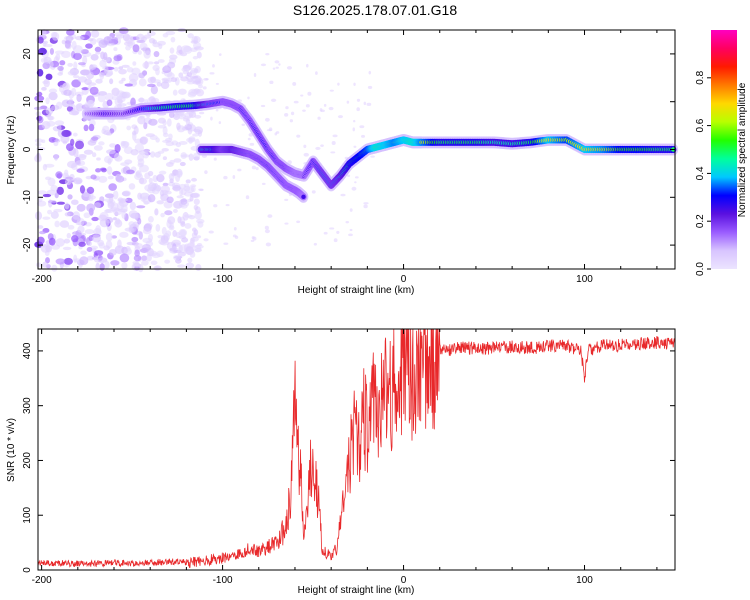 The image size is (750, 600). Describe the element at coordinates (742, 149) in the screenshot. I see `colorbar-label: Normalized spectral amplitude` at that location.